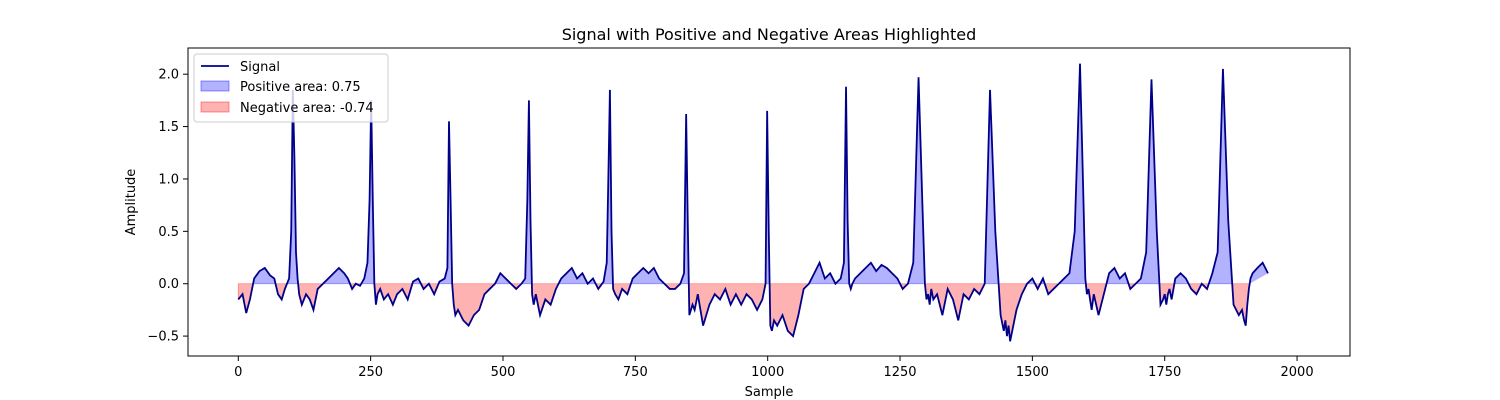  What do you see at coordinates (168, 284) in the screenshot?
I see `y-tick-label: 0.0` at bounding box center [168, 284].